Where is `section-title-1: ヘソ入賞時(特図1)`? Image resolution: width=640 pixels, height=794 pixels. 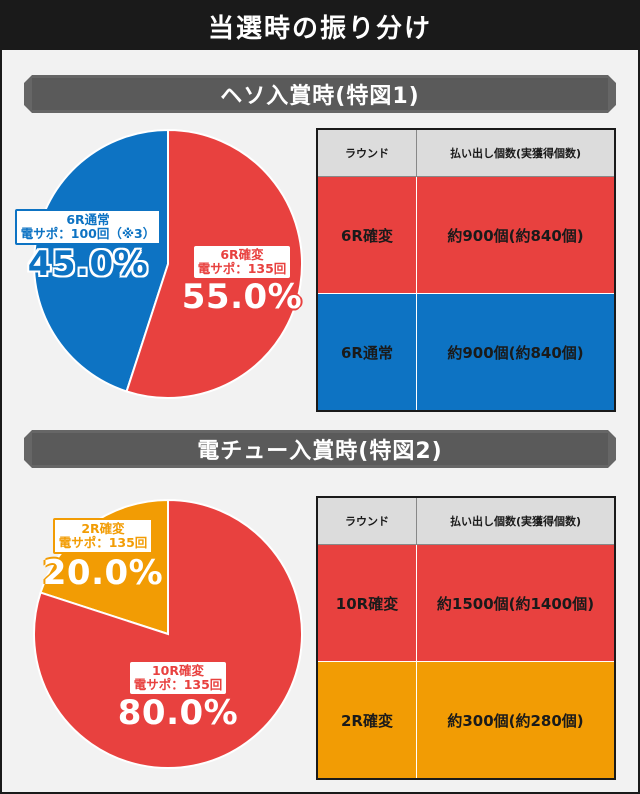
section-title-1: ヘソ入賞時(特図1) is located at coordinates (320, 96).